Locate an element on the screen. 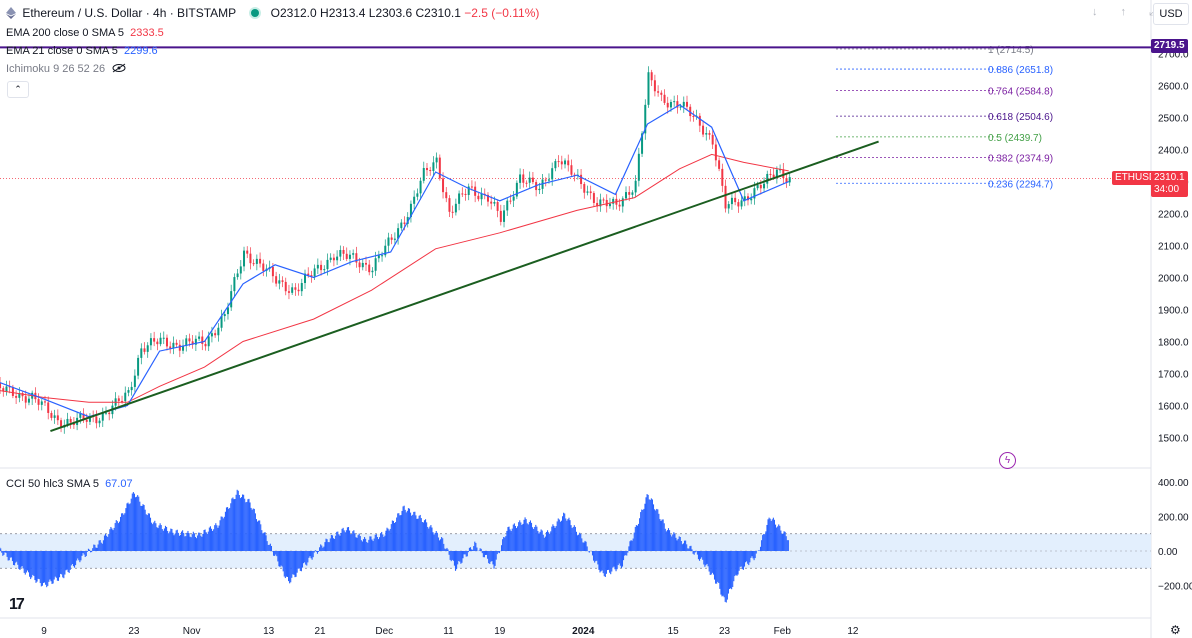 Image resolution: width=1192 pixels, height=638 pixels. cci-legend: CCI 50 hlc3 SMA 5 67.07 is located at coordinates (69, 484).